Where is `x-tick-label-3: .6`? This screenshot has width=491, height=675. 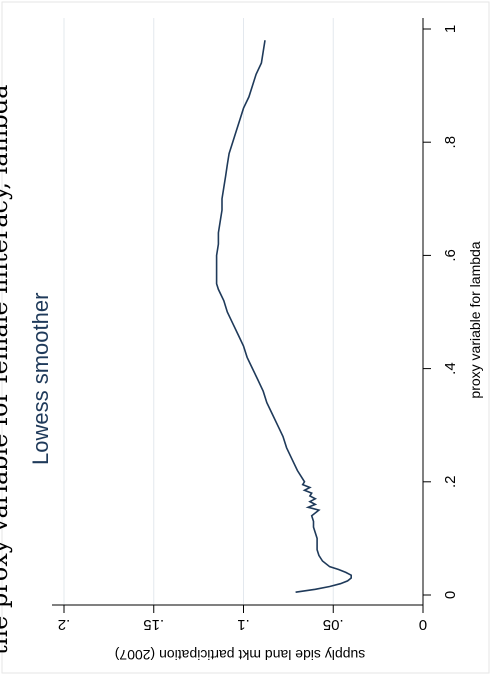 x-tick-label-3: .6 is located at coordinates (450, 255).